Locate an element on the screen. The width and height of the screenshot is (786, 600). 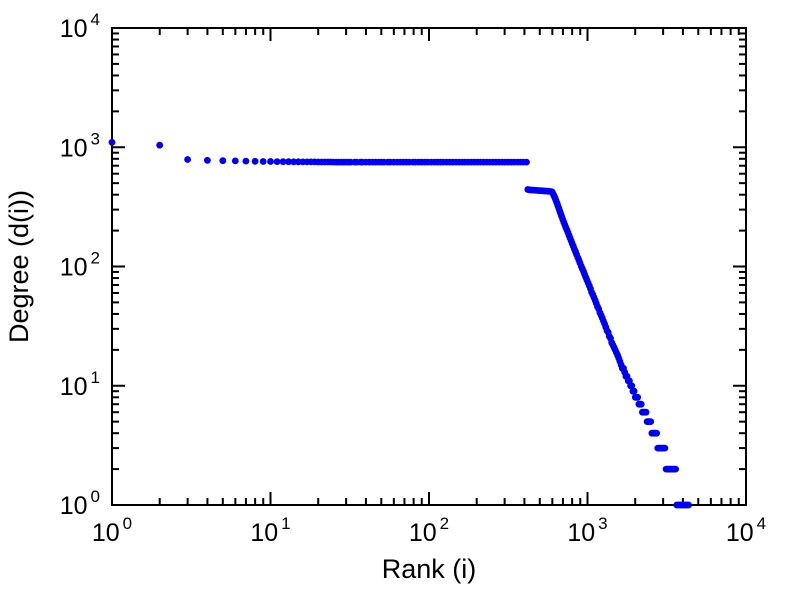
x-tick-label: 10 1 is located at coordinates (270, 530).